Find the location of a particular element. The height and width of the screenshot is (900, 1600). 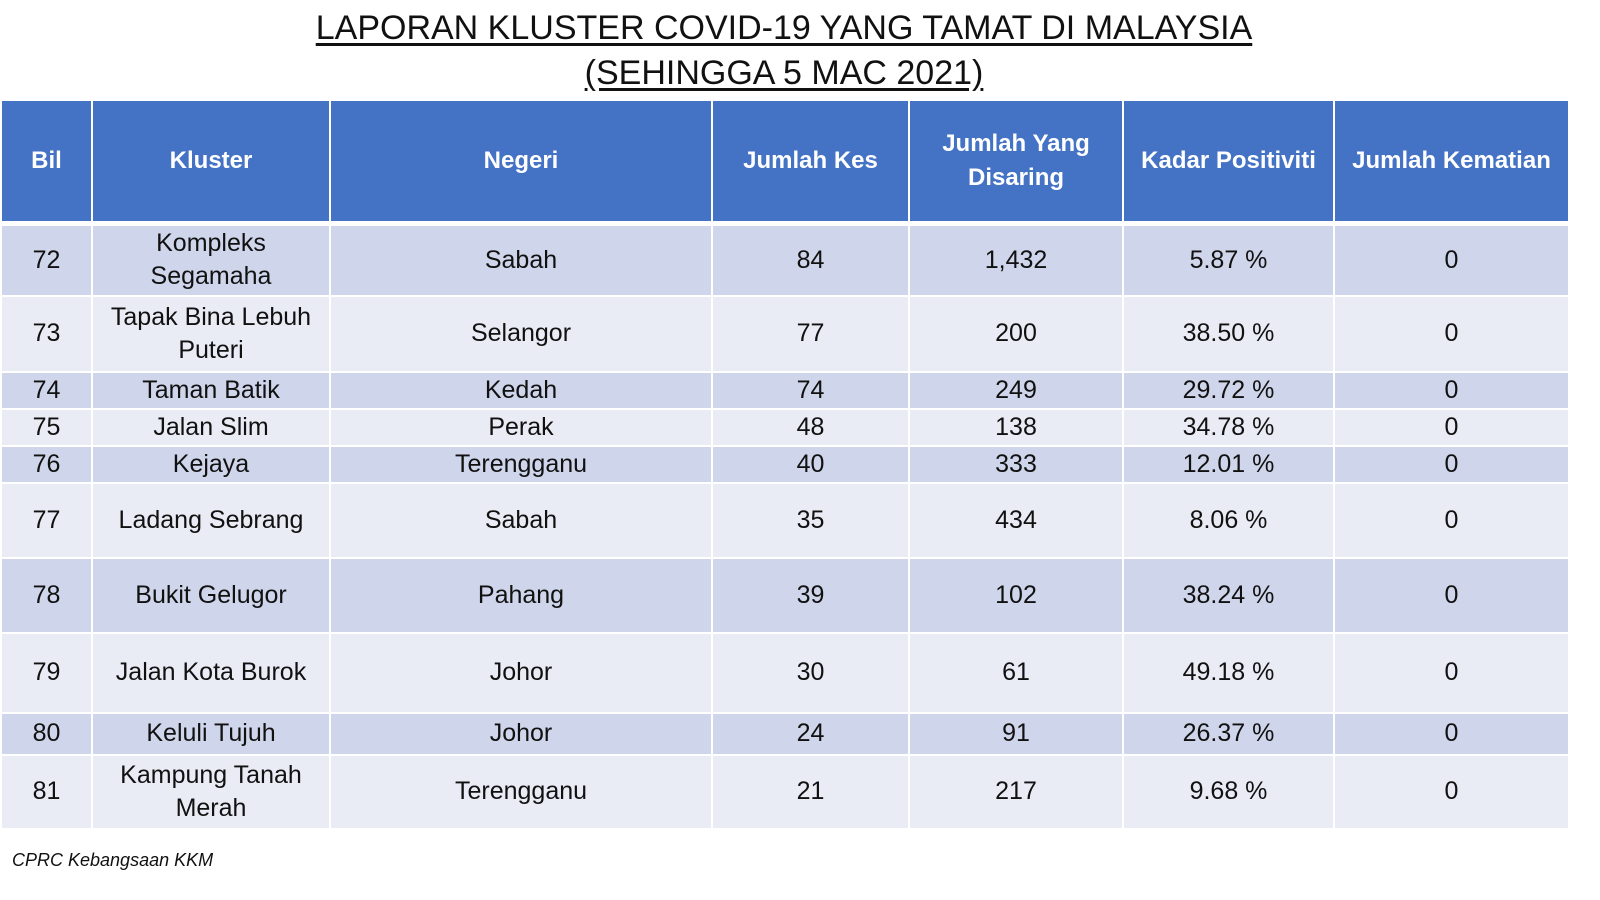

cell-negeri: Pahang is located at coordinates (521, 595).